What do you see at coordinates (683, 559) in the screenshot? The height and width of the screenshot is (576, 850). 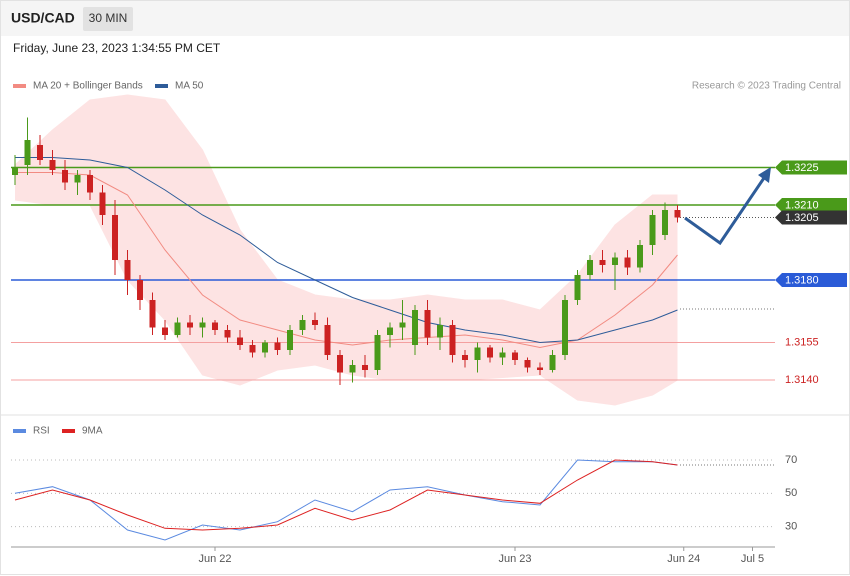 I see `x-tick-label: Jun 24` at bounding box center [683, 559].